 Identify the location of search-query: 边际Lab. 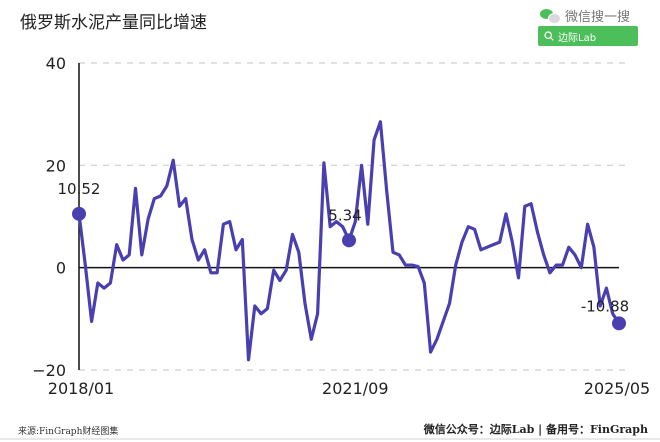
(577, 38).